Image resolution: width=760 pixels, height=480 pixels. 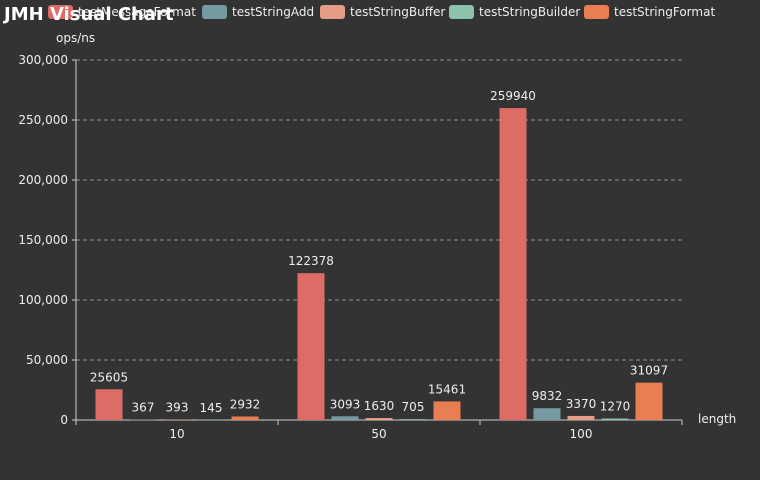 I want to click on data-label: 2932, so click(x=245, y=404).